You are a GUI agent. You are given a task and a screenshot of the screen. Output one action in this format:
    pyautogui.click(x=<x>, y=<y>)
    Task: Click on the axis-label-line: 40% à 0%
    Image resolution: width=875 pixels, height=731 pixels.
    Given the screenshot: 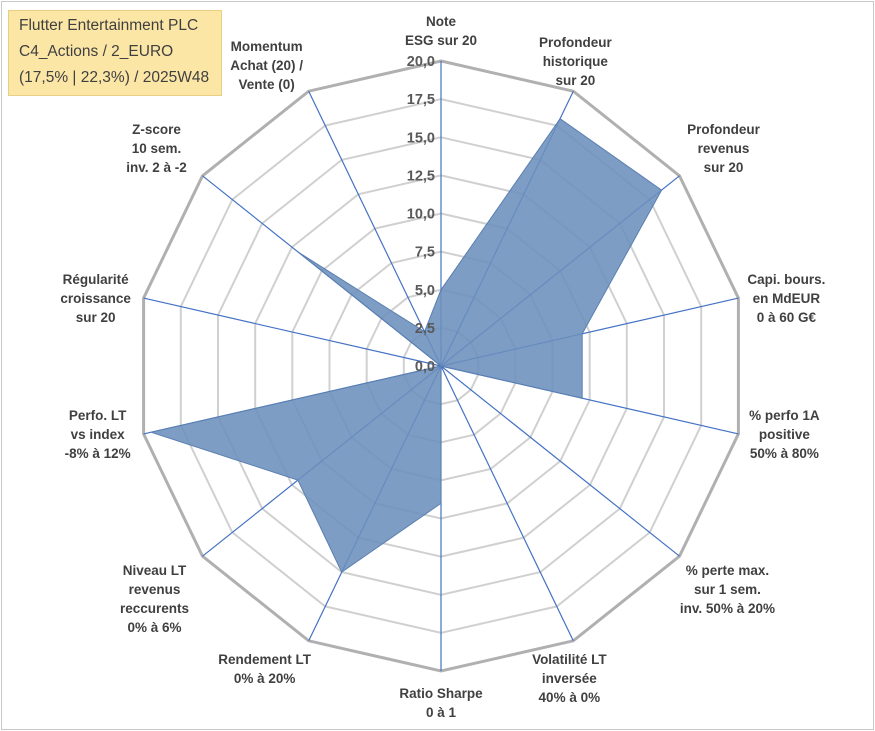 What is the action you would take?
    pyautogui.click(x=570, y=697)
    